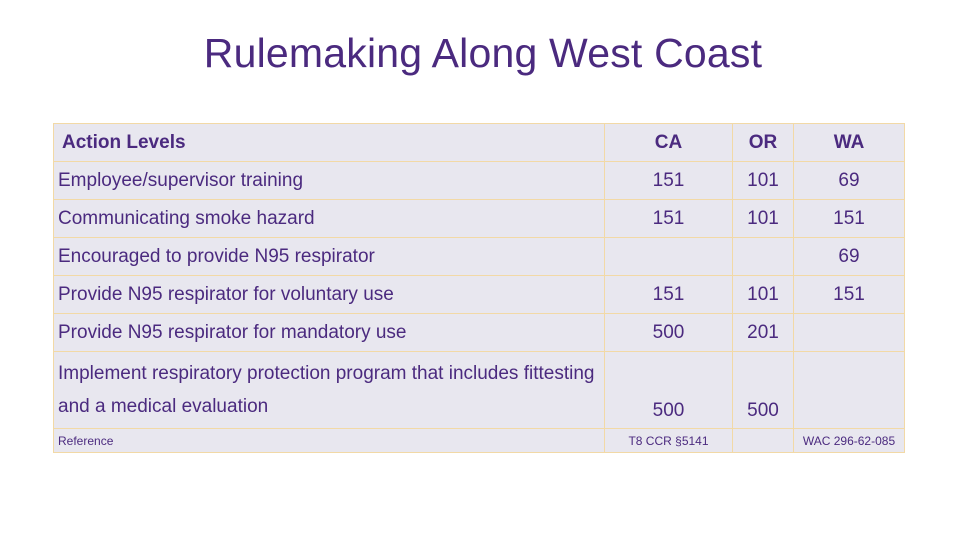 The image size is (960, 540). What do you see at coordinates (329, 294) in the screenshot?
I see `action-cell: Provide N95 respirator for voluntary use` at bounding box center [329, 294].